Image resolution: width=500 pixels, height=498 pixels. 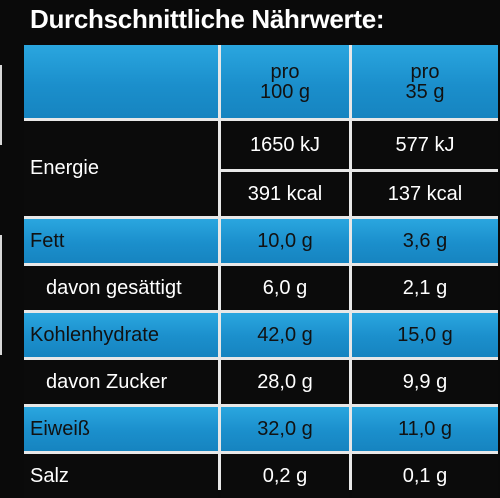 What do you see at coordinates (285, 241) in the screenshot?
I see `fett-100g: 10,0 g` at bounding box center [285, 241].